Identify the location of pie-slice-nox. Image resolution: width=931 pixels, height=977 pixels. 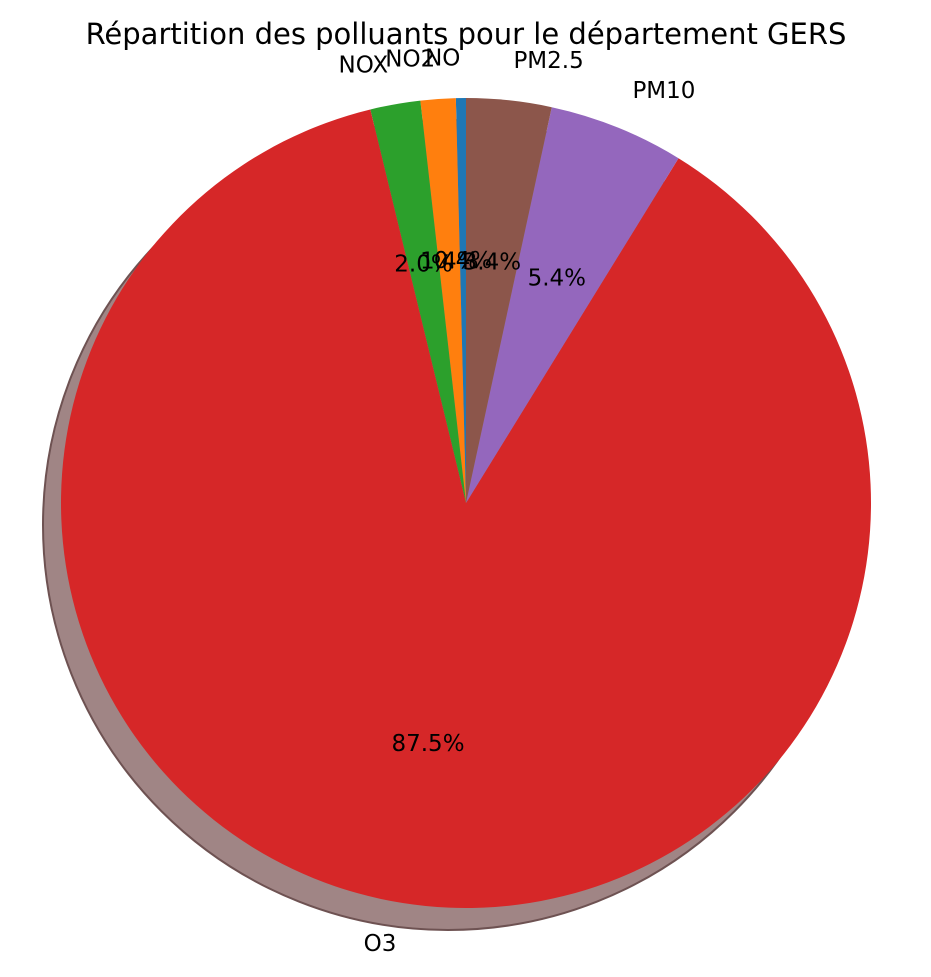
(418, 301).